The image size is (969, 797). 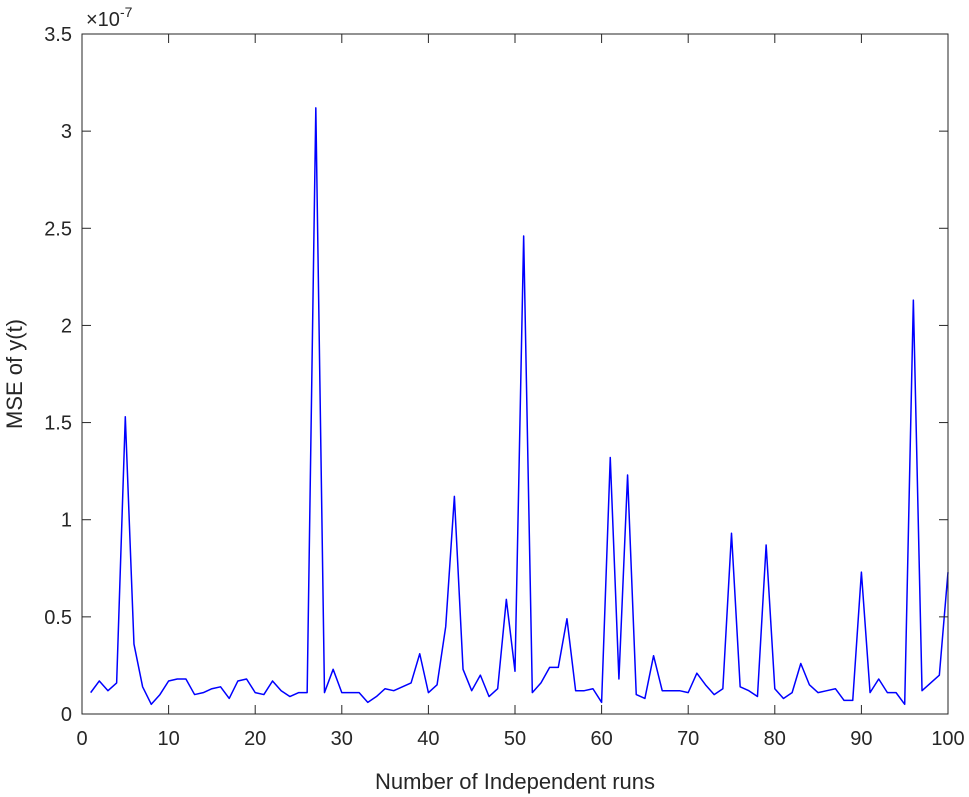 I want to click on y-tick-label: 0.5, so click(x=58, y=618).